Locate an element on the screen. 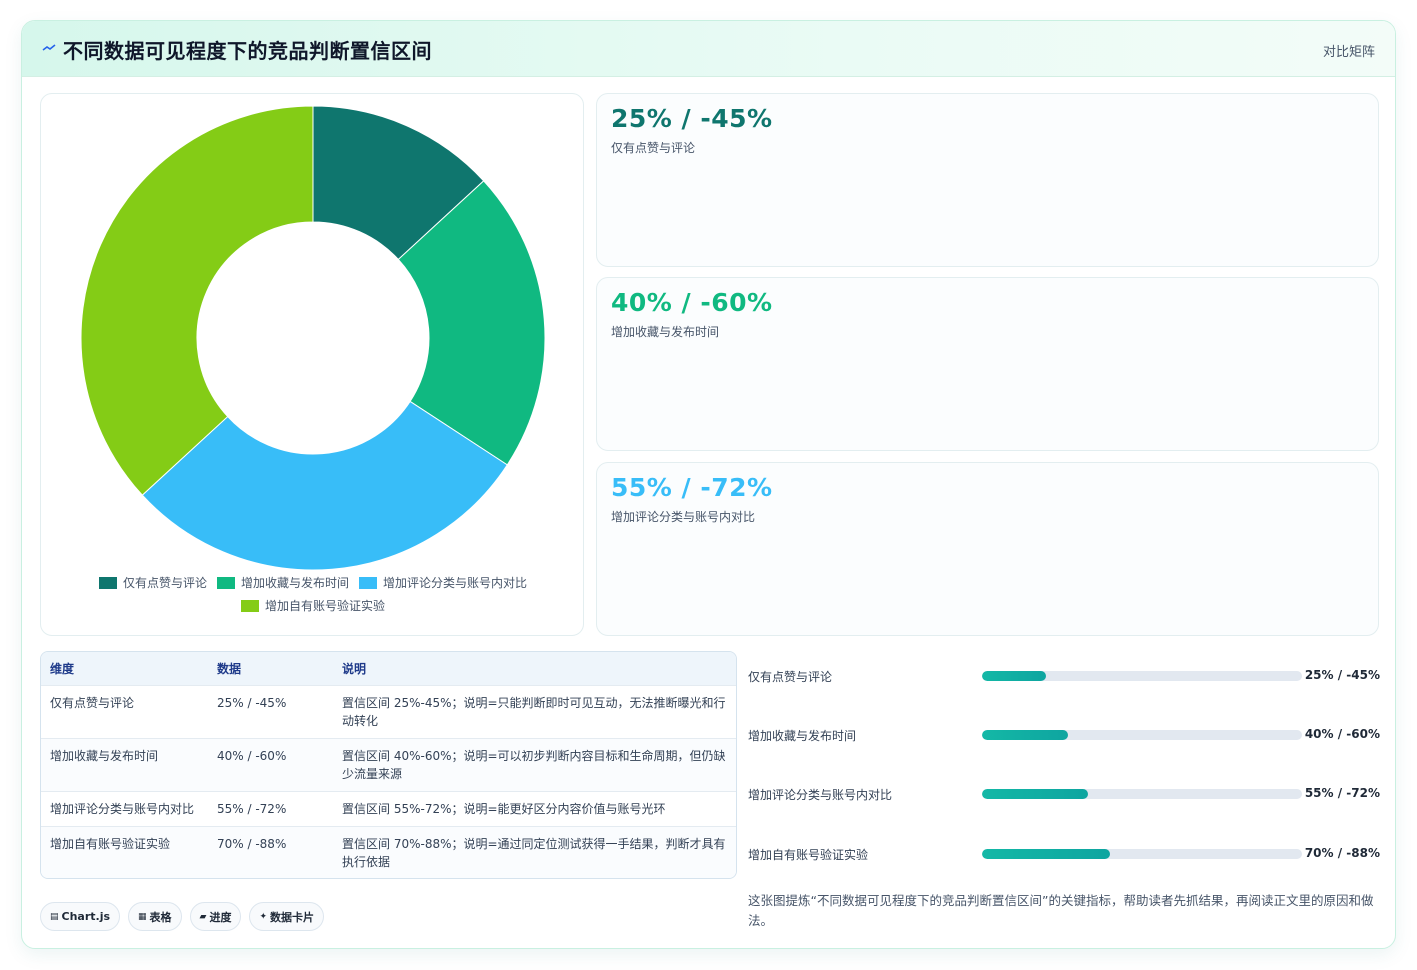 Image resolution: width=1417 pixels, height=970 pixels. table-cell: 增加评论分类与账号内对比 is located at coordinates (124, 809).